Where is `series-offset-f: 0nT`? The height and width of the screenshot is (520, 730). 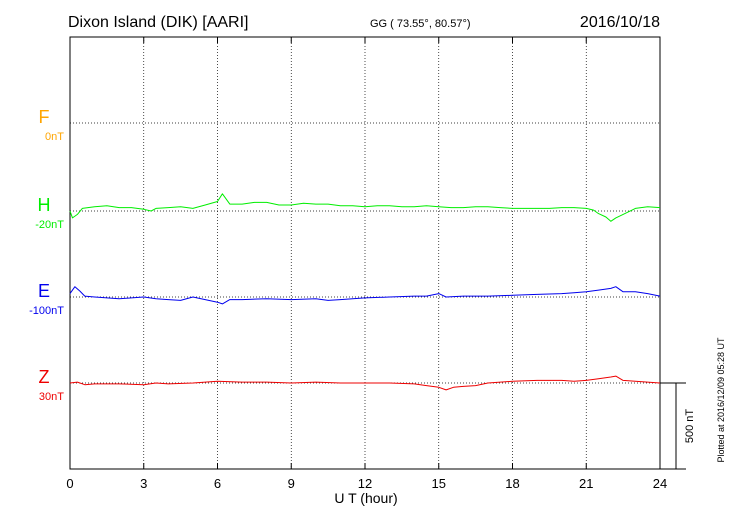
series-offset-f: 0nT is located at coordinates (54, 137).